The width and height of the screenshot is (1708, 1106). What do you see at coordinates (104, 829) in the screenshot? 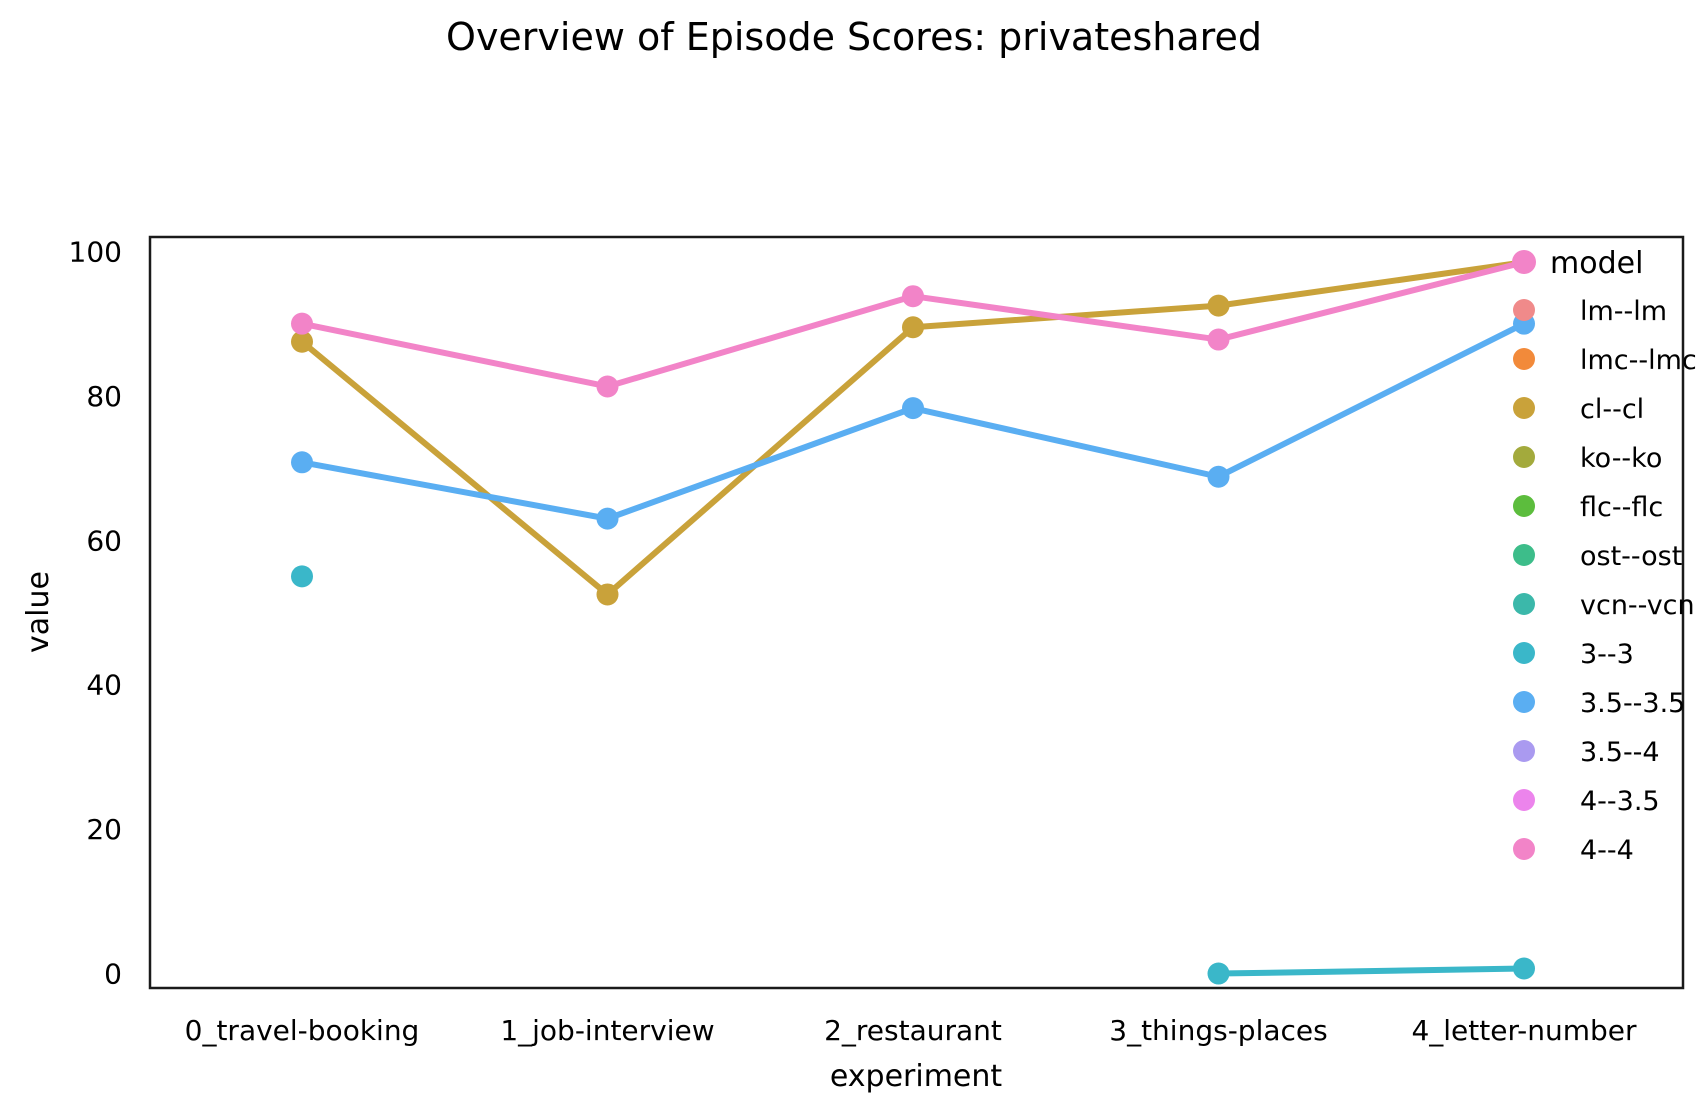
I see `y-tick-label: 20` at bounding box center [104, 829].